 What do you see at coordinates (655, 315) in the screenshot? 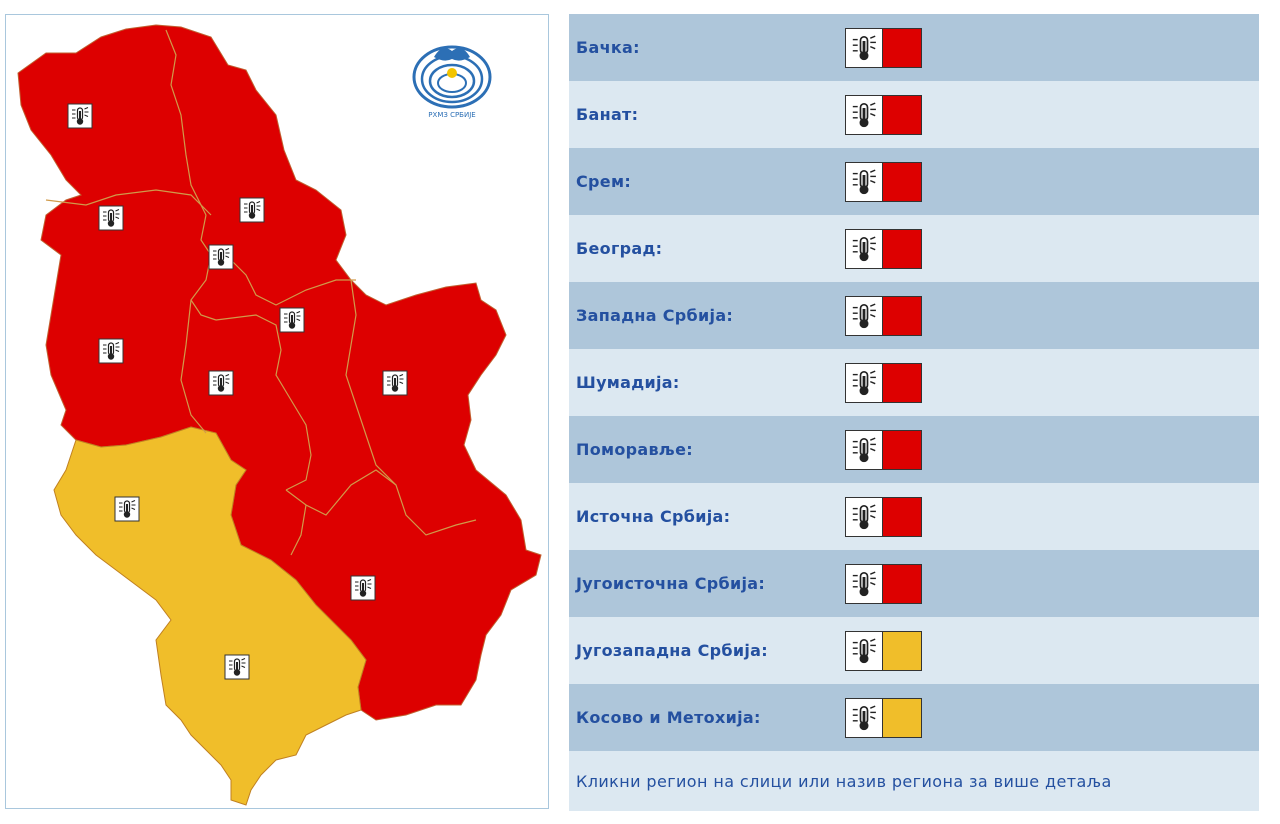
I see `region-name-link: Западна Србија:` at bounding box center [655, 315].